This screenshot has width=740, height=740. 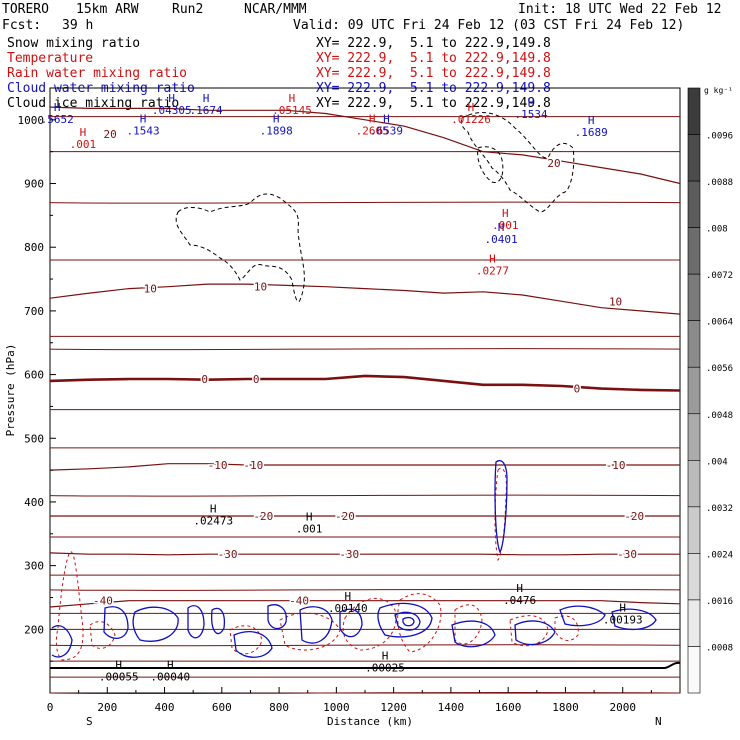 I want to click on y-axis-title: Pressure (hPa), so click(x=10, y=390).